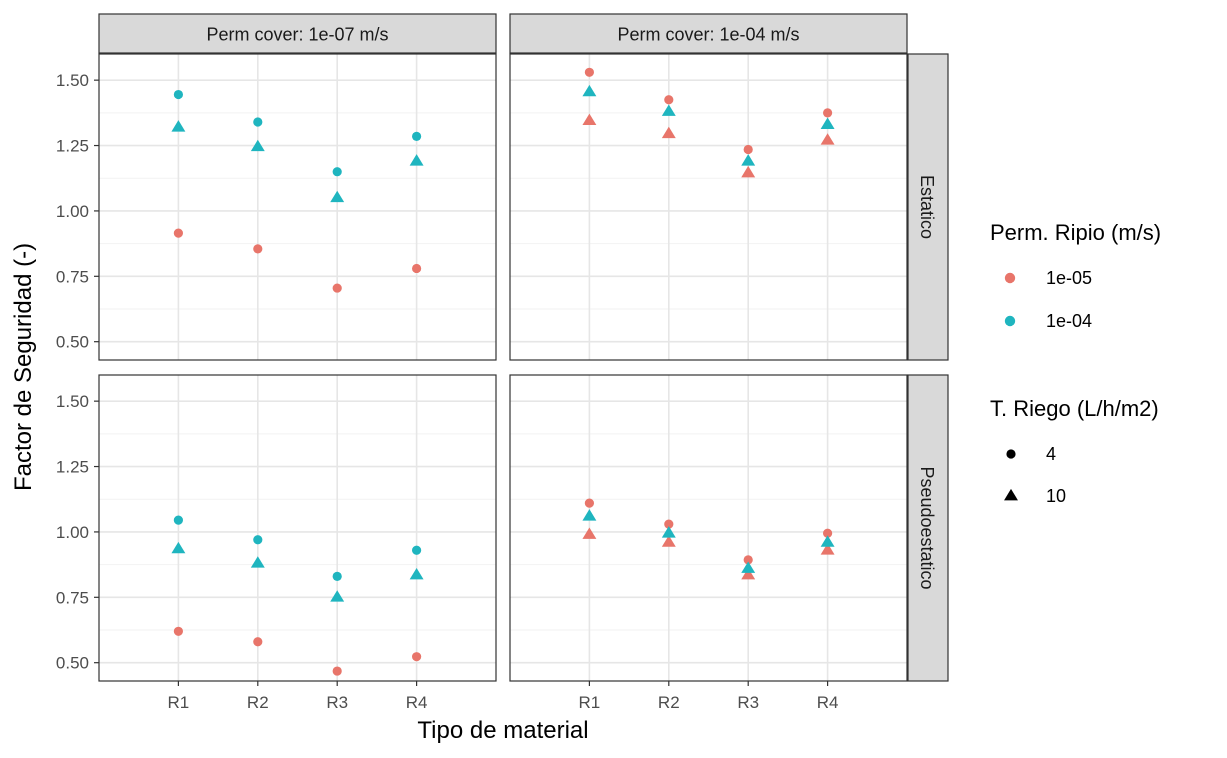 The image size is (1227, 758). I want to click on legend-label-riego-4: 4, so click(1051, 454).